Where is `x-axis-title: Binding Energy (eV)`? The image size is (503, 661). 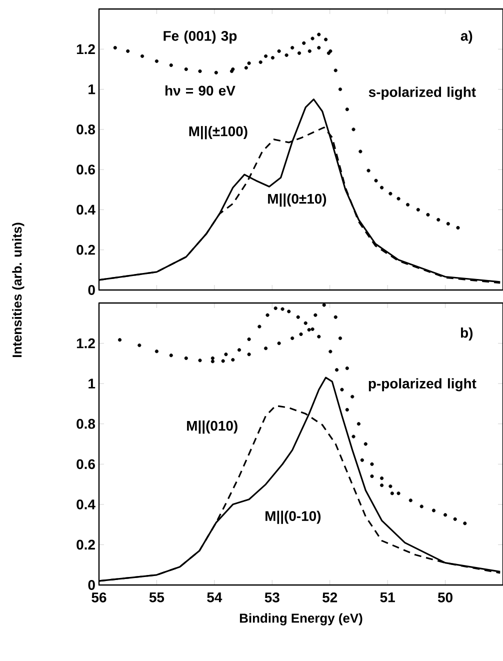 x-axis-title: Binding Energy (eV) is located at coordinates (301, 619).